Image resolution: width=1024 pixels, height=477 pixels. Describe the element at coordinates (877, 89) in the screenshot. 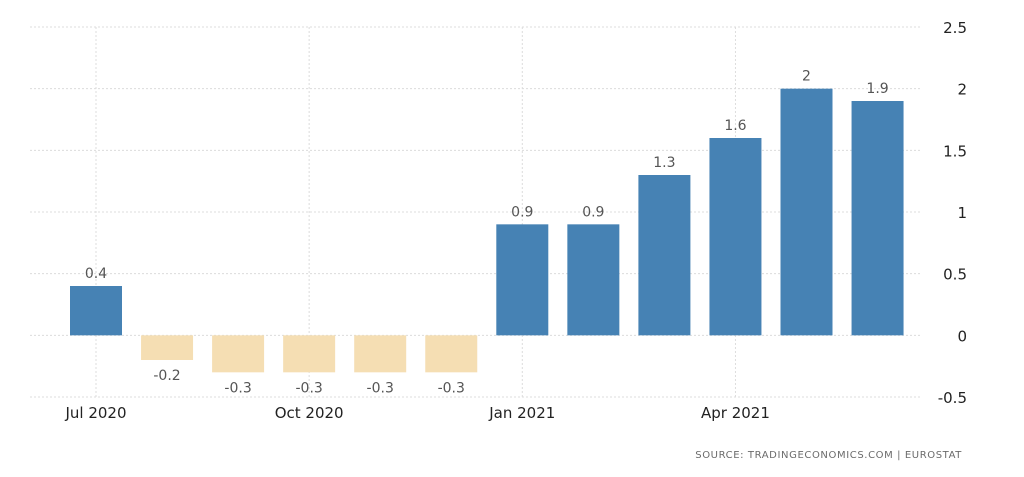

I see `data-label: 1.9` at that location.